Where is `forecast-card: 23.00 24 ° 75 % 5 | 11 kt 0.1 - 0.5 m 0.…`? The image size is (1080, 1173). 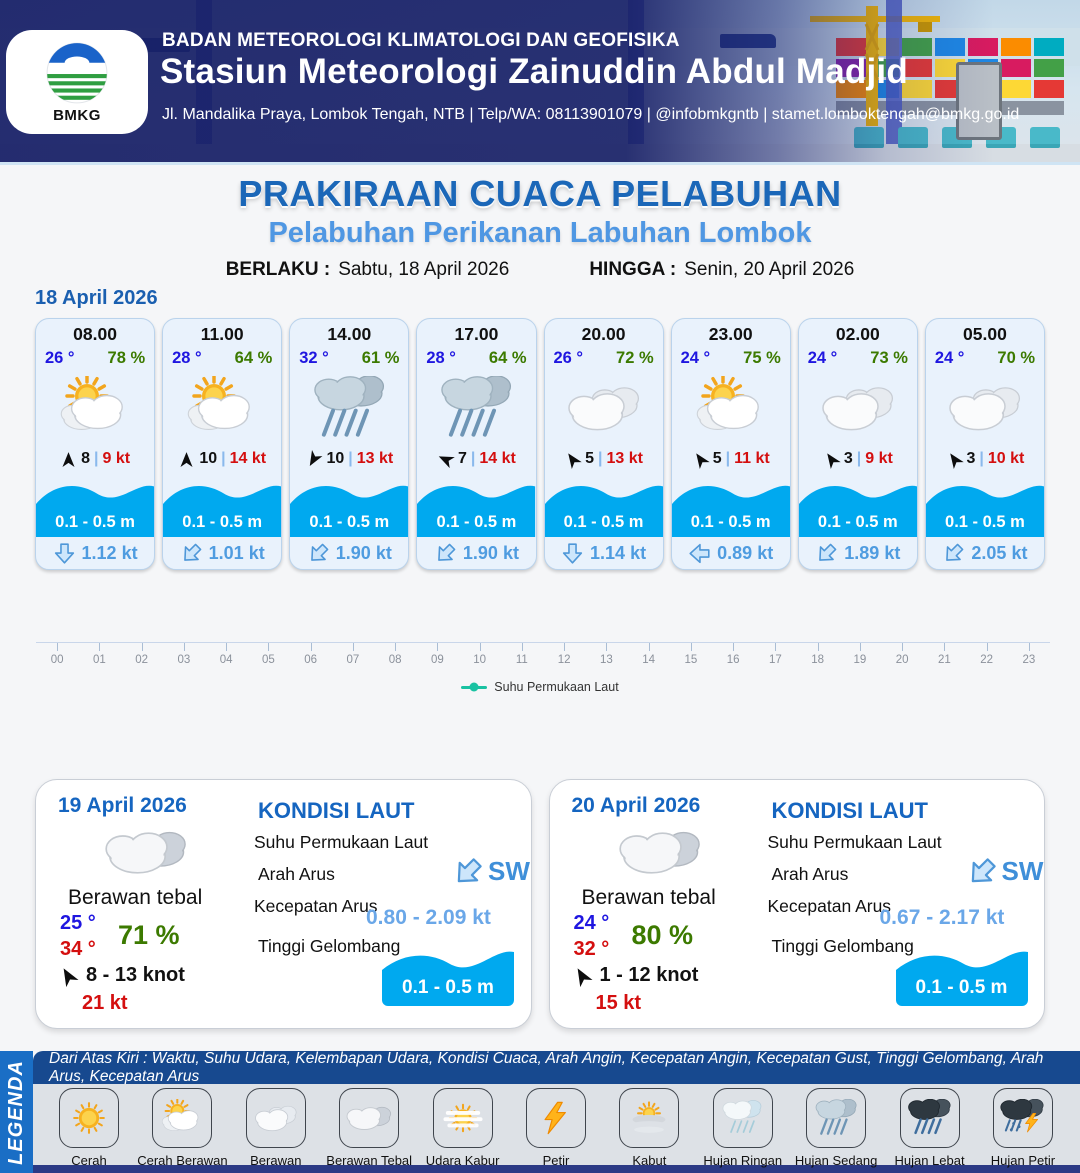
forecast-card: 23.00 24 ° 75 % 5 | 11 kt 0.1 - 0.5 m 0.… is located at coordinates (730, 444).